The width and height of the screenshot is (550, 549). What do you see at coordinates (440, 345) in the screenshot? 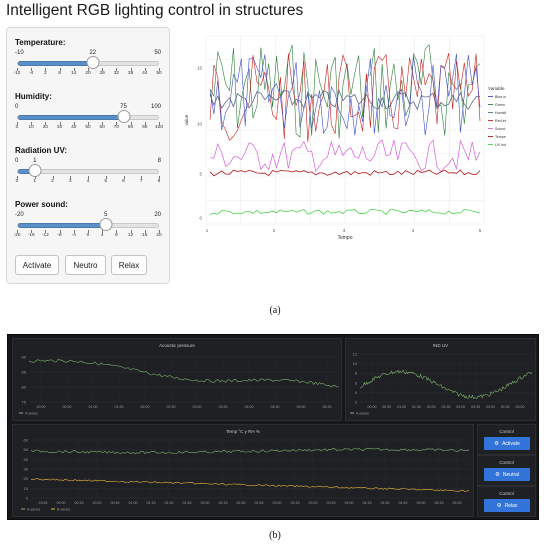
I see `uv-panel-title: IND UV` at bounding box center [440, 345].